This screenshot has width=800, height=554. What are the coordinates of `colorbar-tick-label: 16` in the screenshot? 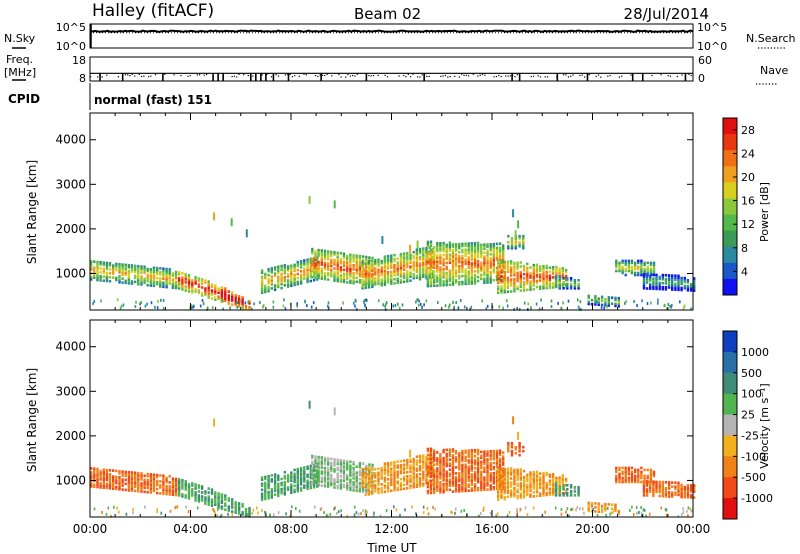 It's located at (748, 201).